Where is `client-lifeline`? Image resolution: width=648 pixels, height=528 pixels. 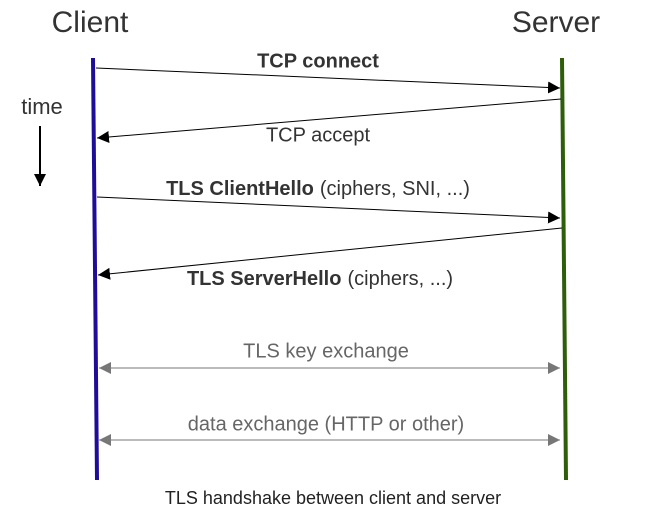 client-lifeline is located at coordinates (95, 269).